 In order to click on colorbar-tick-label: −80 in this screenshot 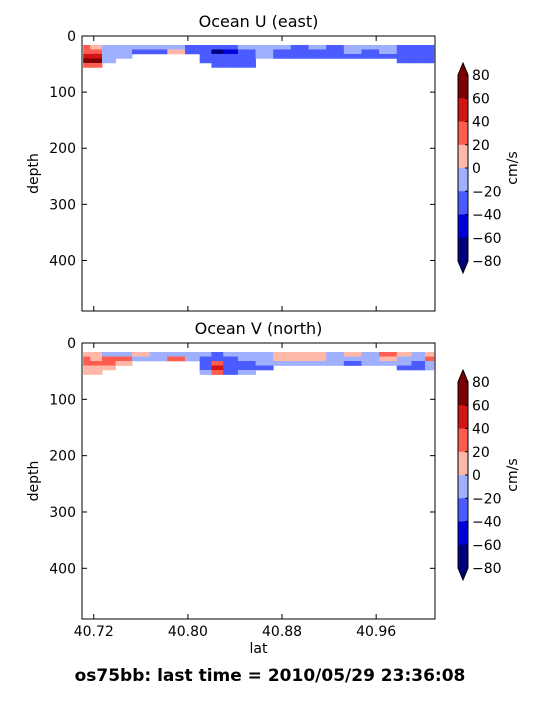, I will do `click(487, 262)`.